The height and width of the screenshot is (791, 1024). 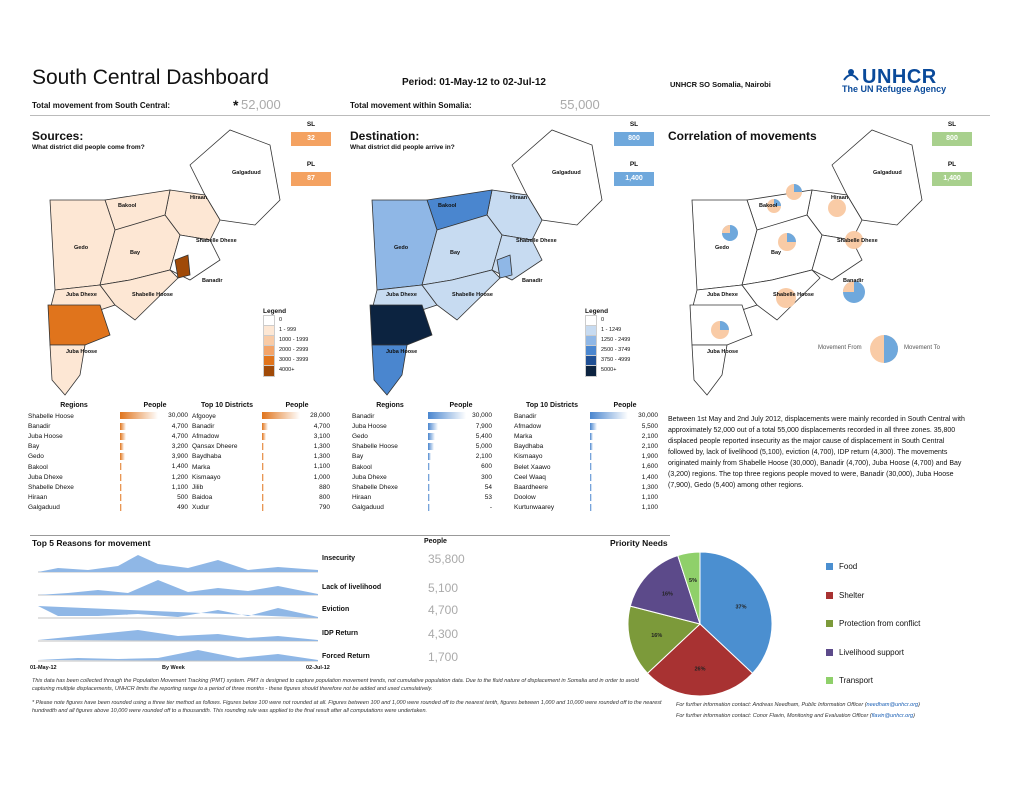 I want to click on total-from-label: Total movement from South Central:, so click(x=101, y=105).